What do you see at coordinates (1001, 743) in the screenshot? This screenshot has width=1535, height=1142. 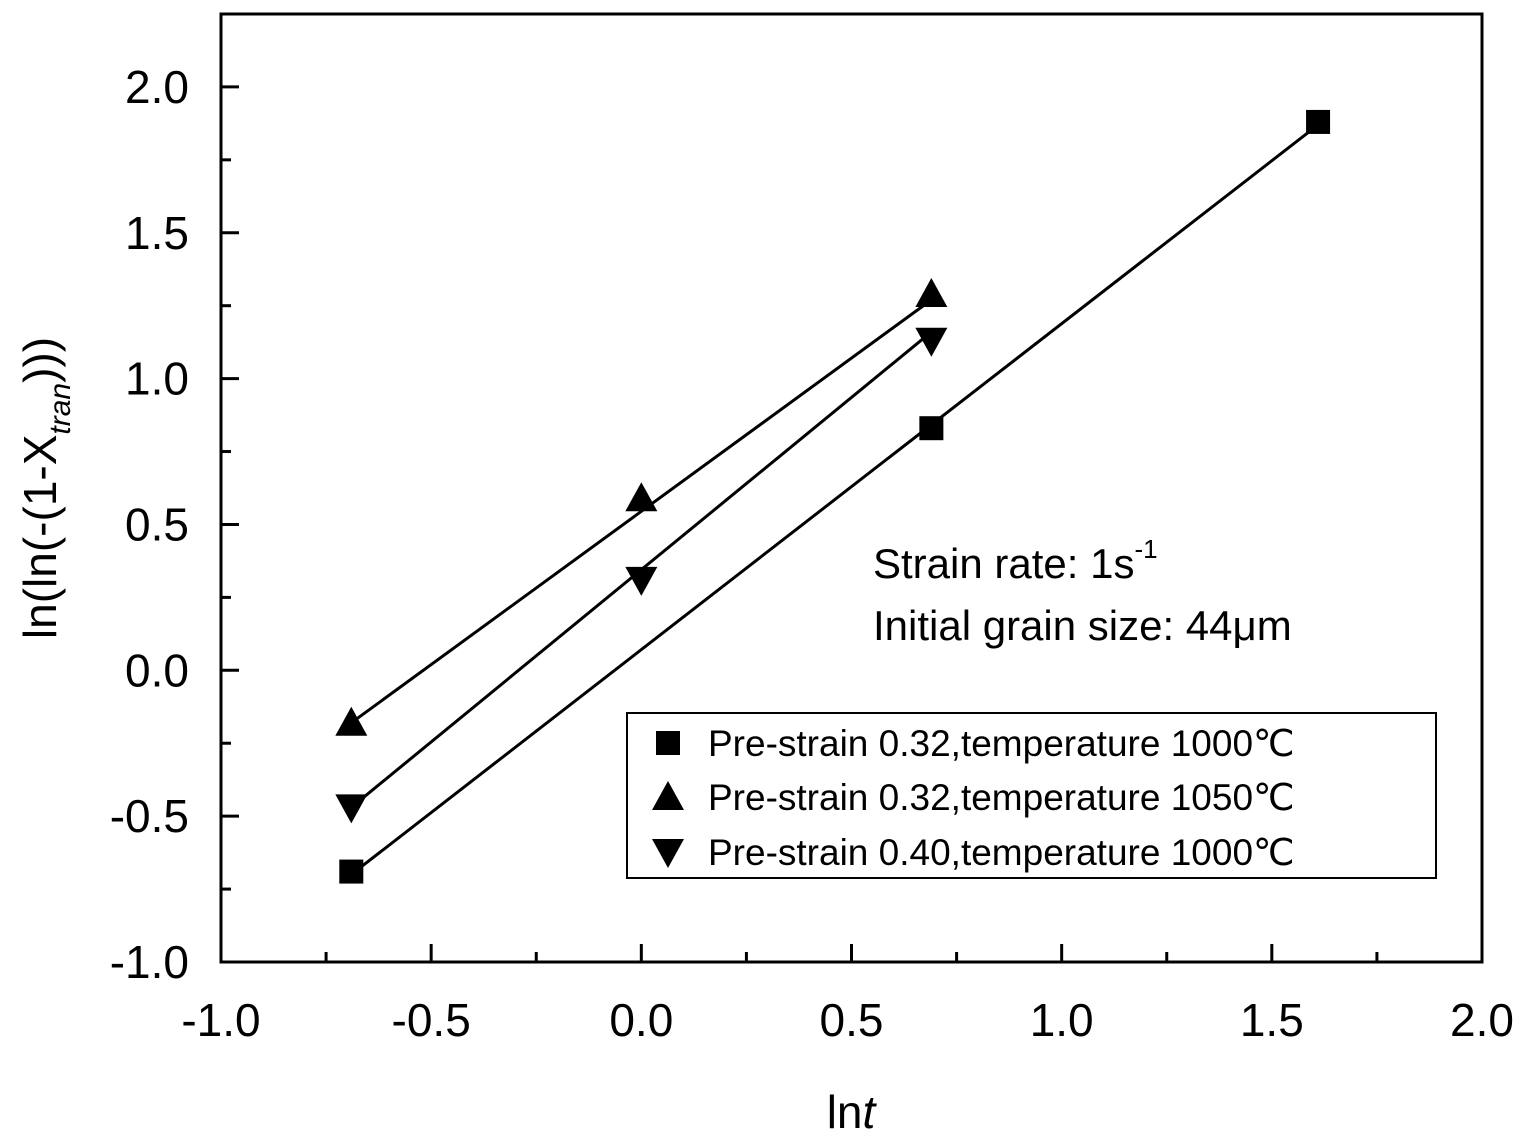 I see `legend-label-1: Pre-strain 0.32,temperature 1000℃` at bounding box center [1001, 743].